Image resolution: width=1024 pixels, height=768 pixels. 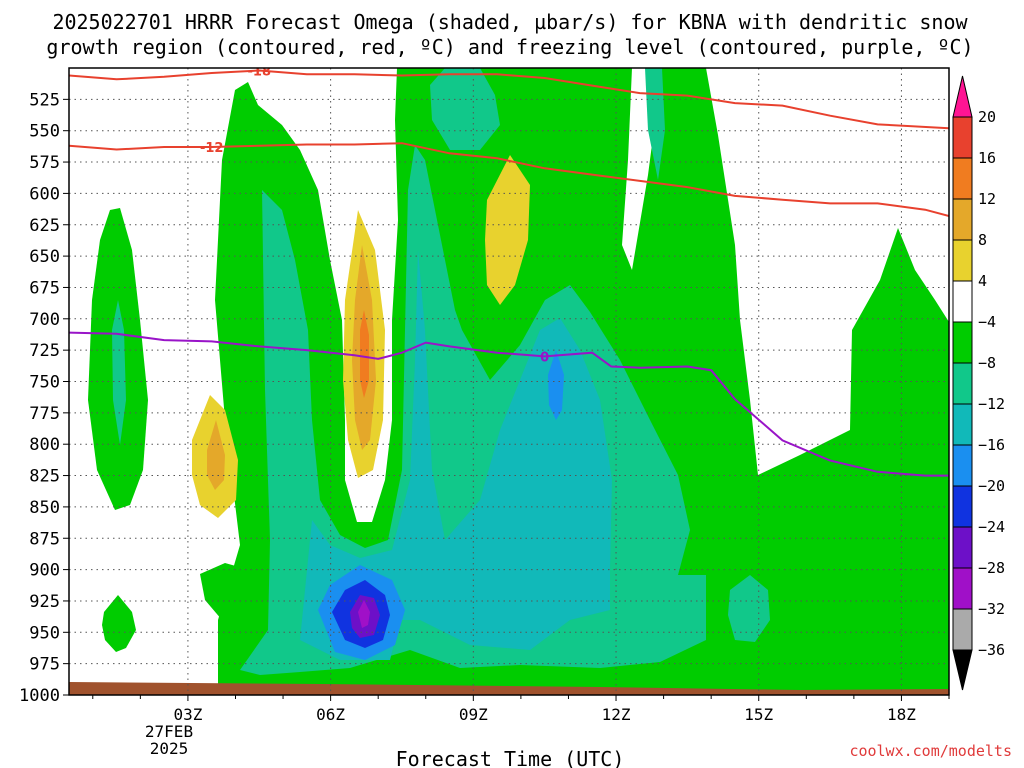 What do you see at coordinates (521, 709) in the screenshot?
I see `x-axis: 03Z 06Z 09Z 12Z 15Z 18Z` at bounding box center [521, 709].